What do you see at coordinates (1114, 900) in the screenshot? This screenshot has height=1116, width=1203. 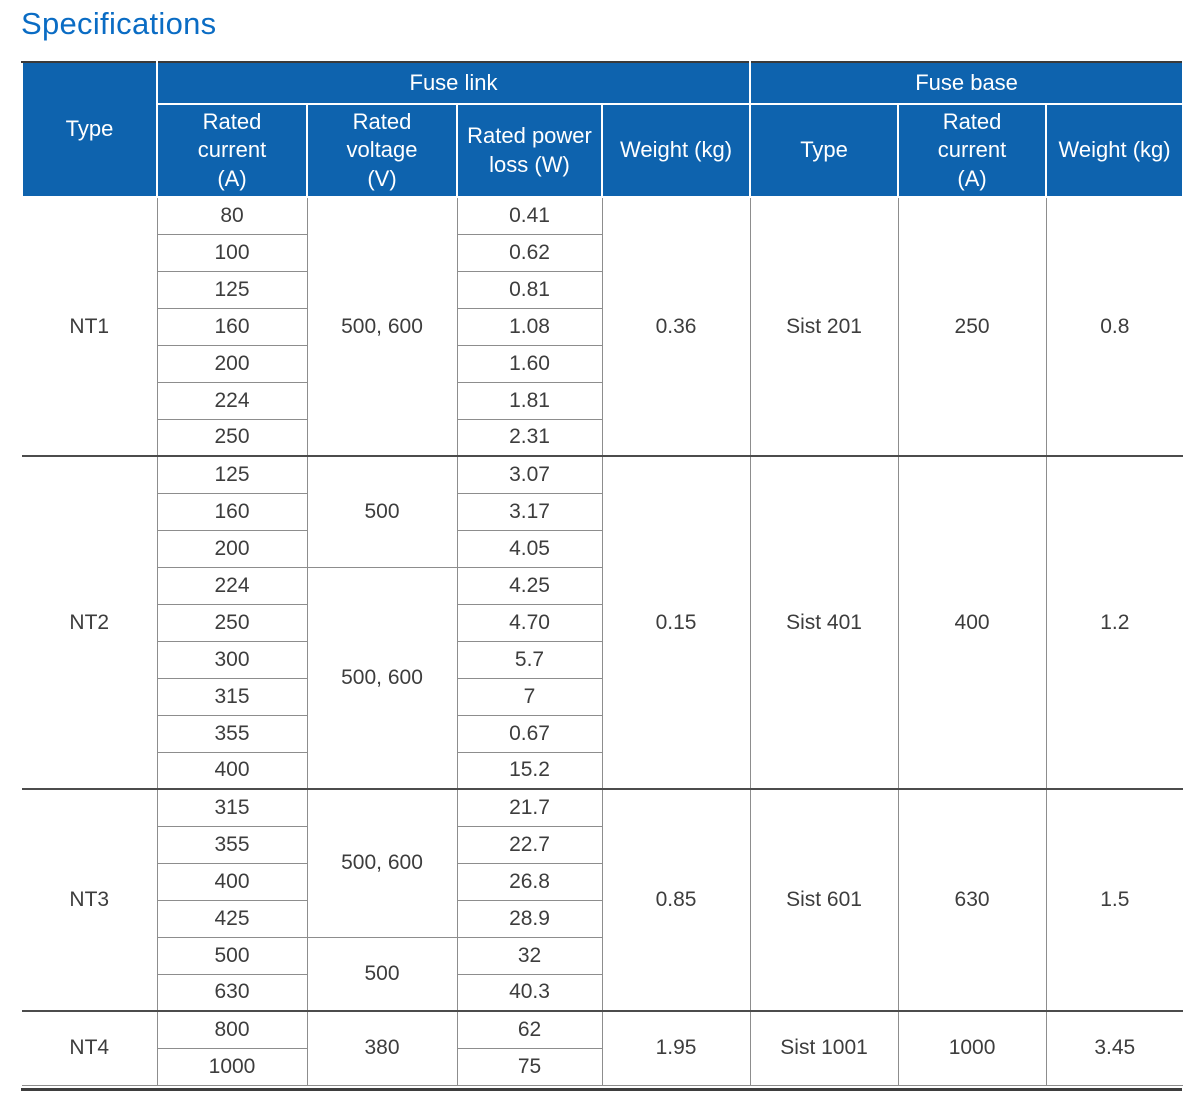 I see `base-weight-cell: 1.5` at bounding box center [1114, 900].